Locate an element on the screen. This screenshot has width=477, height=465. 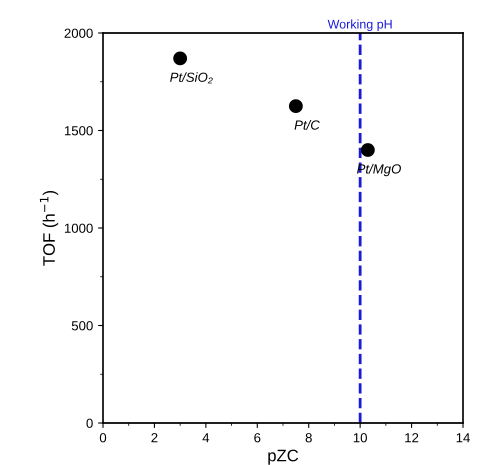
y-axis-title: TOF (h$^{−1}$) is located at coordinates (49, 228).